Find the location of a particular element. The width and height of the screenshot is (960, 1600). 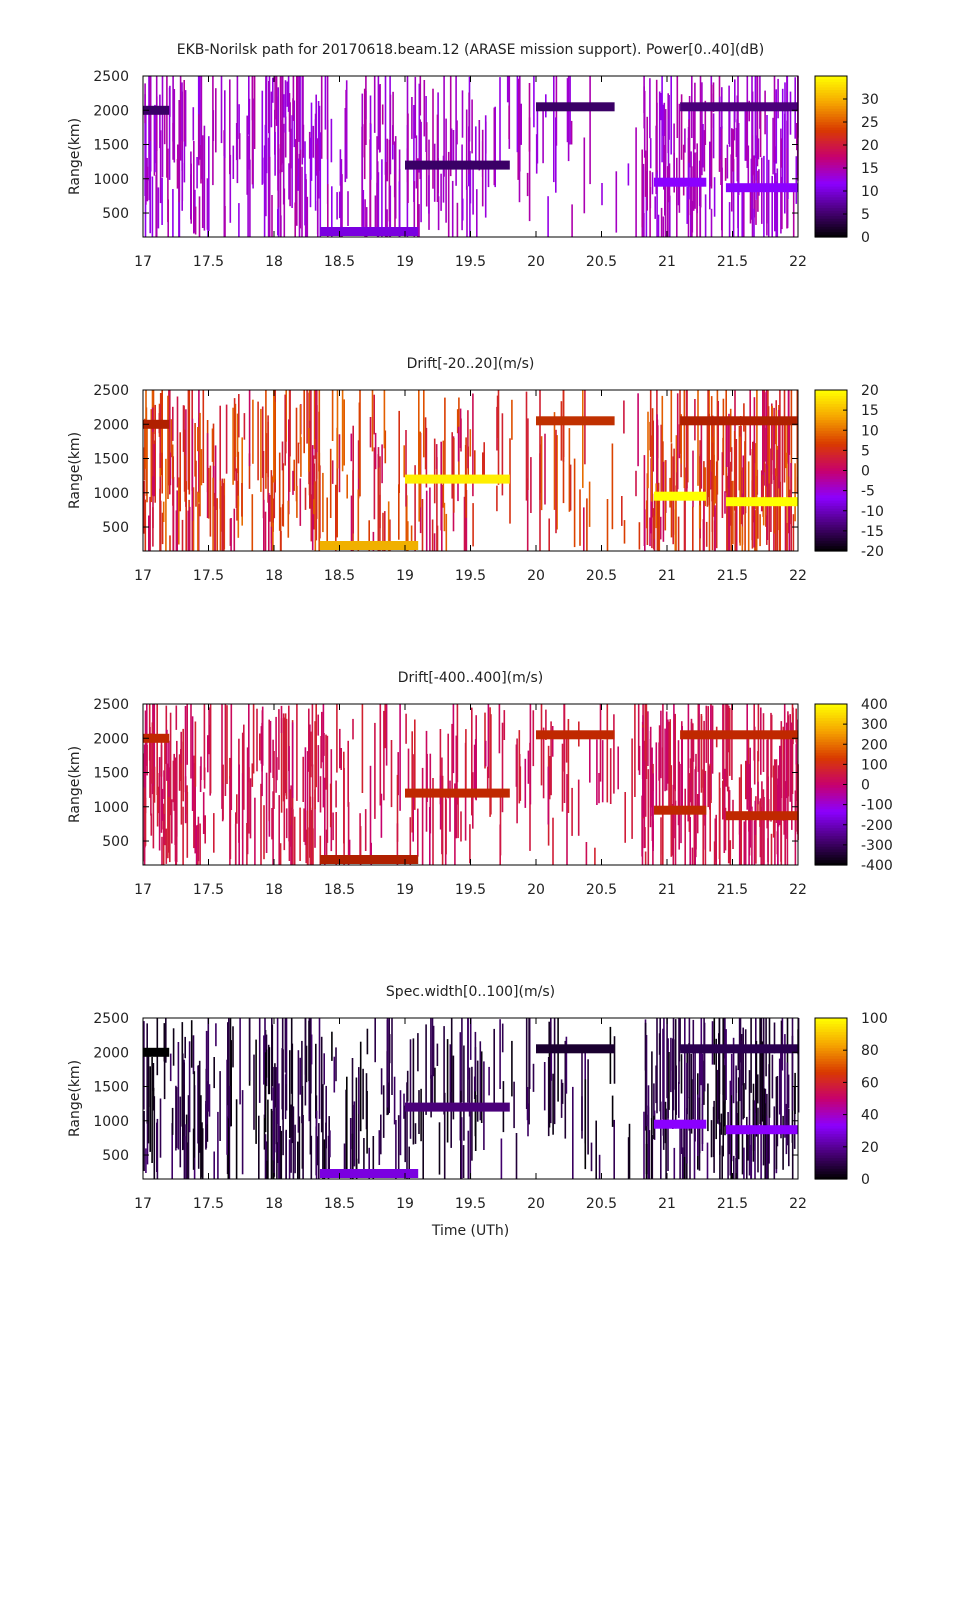

echo-scatter is located at coordinates (471, 1098).